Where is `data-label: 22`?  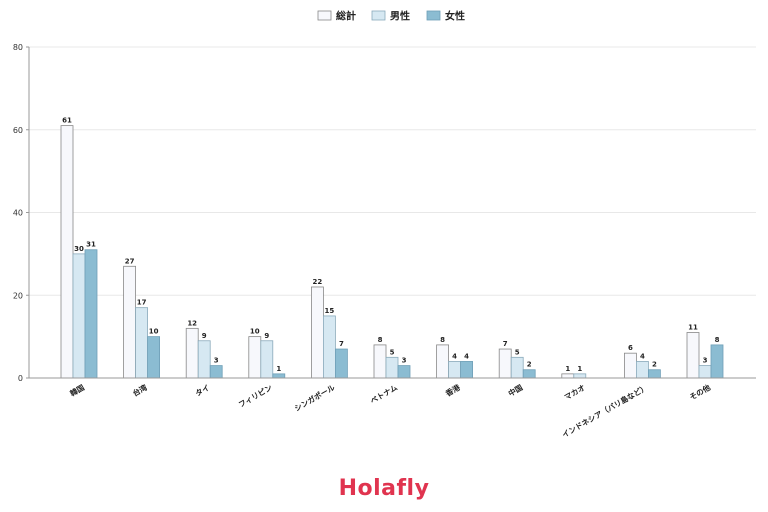 data-label: 22 is located at coordinates (318, 282).